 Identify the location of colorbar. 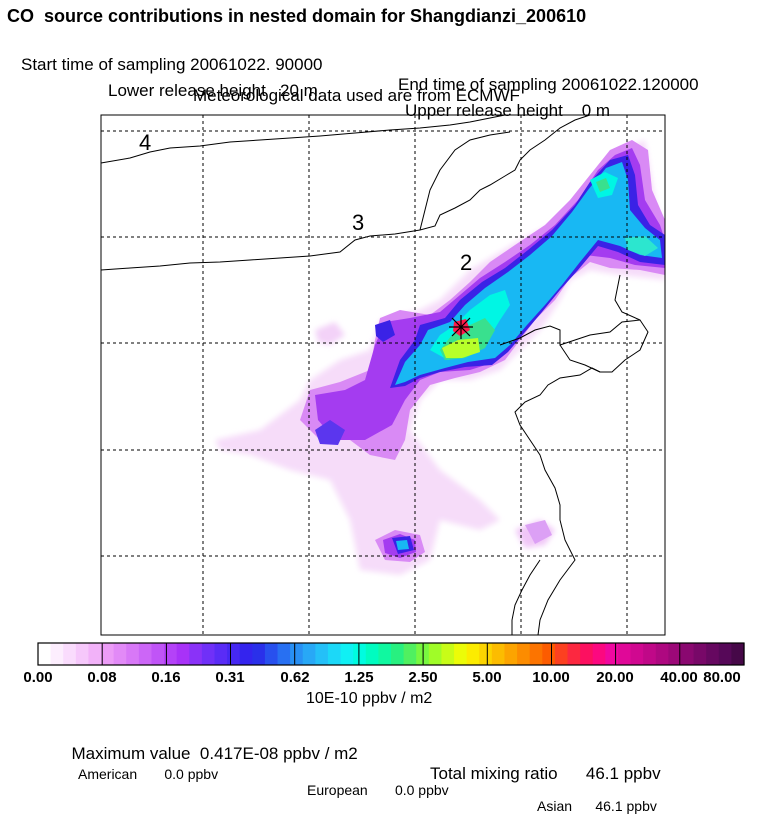
(391, 654).